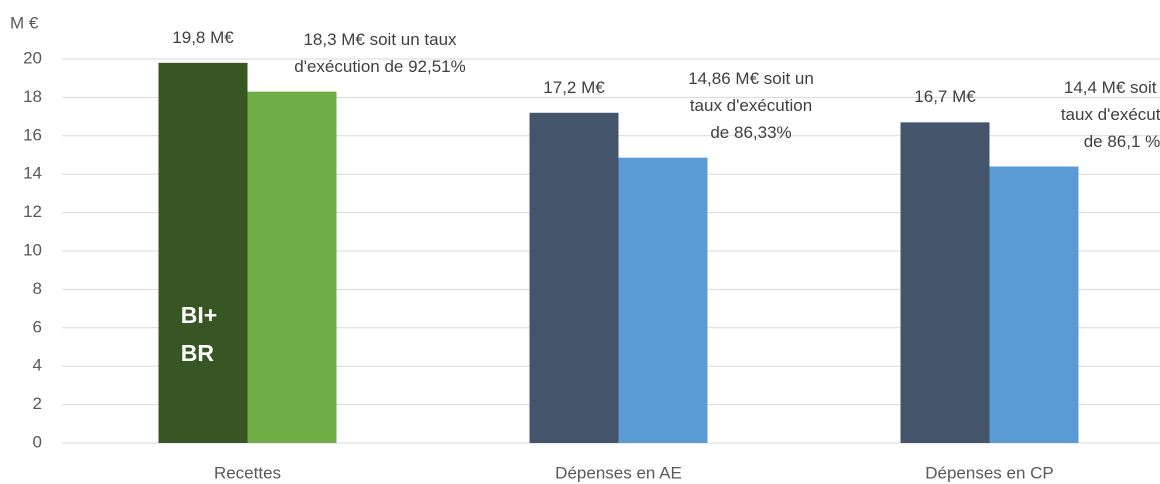  What do you see at coordinates (37, 326) in the screenshot?
I see `y-tick-label: 6` at bounding box center [37, 326].